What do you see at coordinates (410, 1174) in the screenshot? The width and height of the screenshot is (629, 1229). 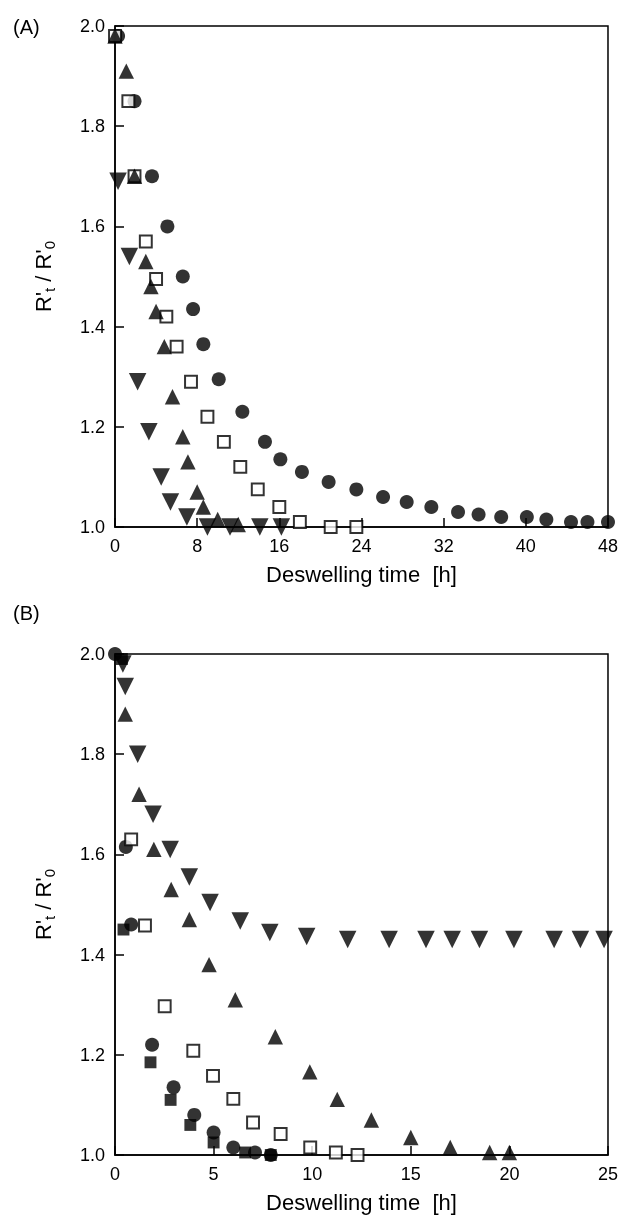 I see `x-tick-label: 15` at bounding box center [410, 1174].